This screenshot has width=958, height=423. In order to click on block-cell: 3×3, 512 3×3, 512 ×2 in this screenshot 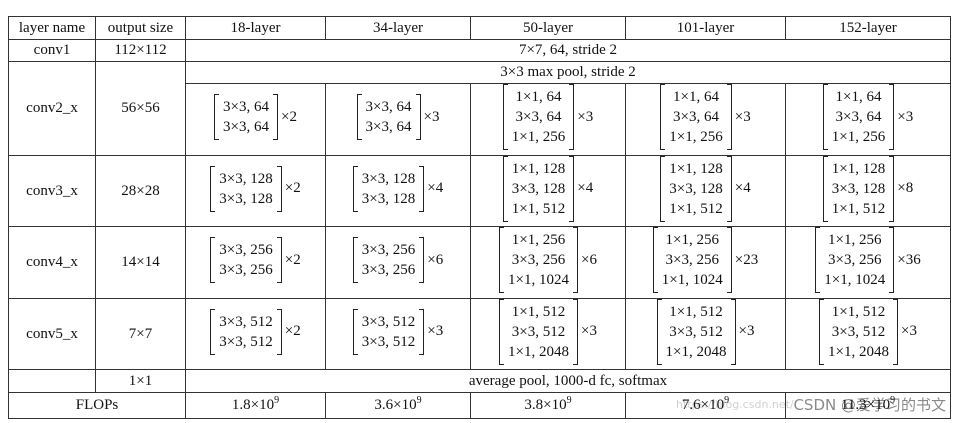, I will do `click(255, 333)`.